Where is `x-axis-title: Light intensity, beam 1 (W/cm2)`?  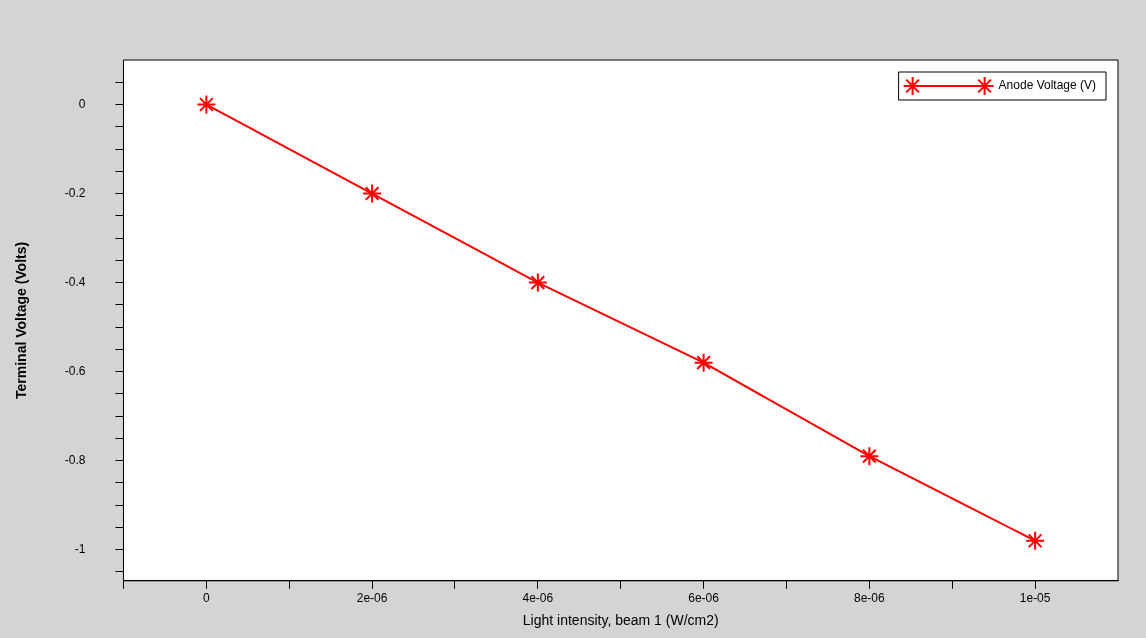
x-axis-title: Light intensity, beam 1 (W/cm2) is located at coordinates (620, 620).